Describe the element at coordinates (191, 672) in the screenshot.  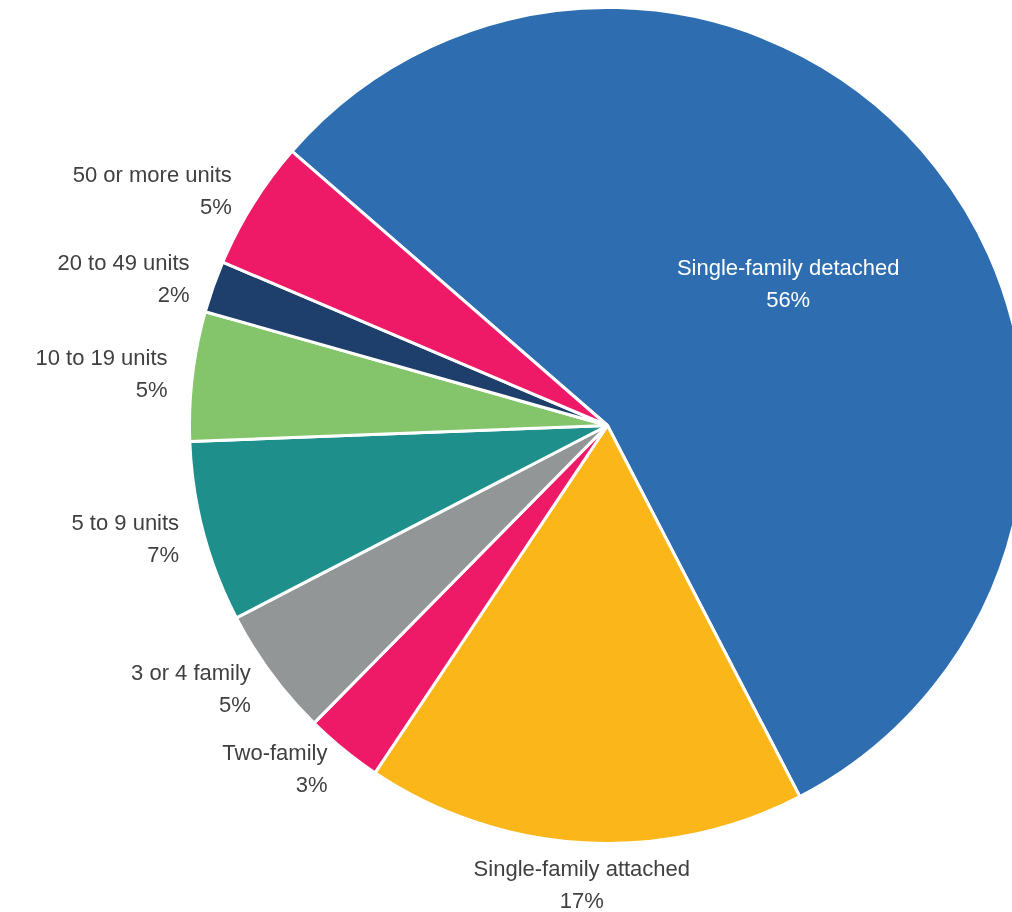
I see `slice-label: 3 or 4 family` at that location.